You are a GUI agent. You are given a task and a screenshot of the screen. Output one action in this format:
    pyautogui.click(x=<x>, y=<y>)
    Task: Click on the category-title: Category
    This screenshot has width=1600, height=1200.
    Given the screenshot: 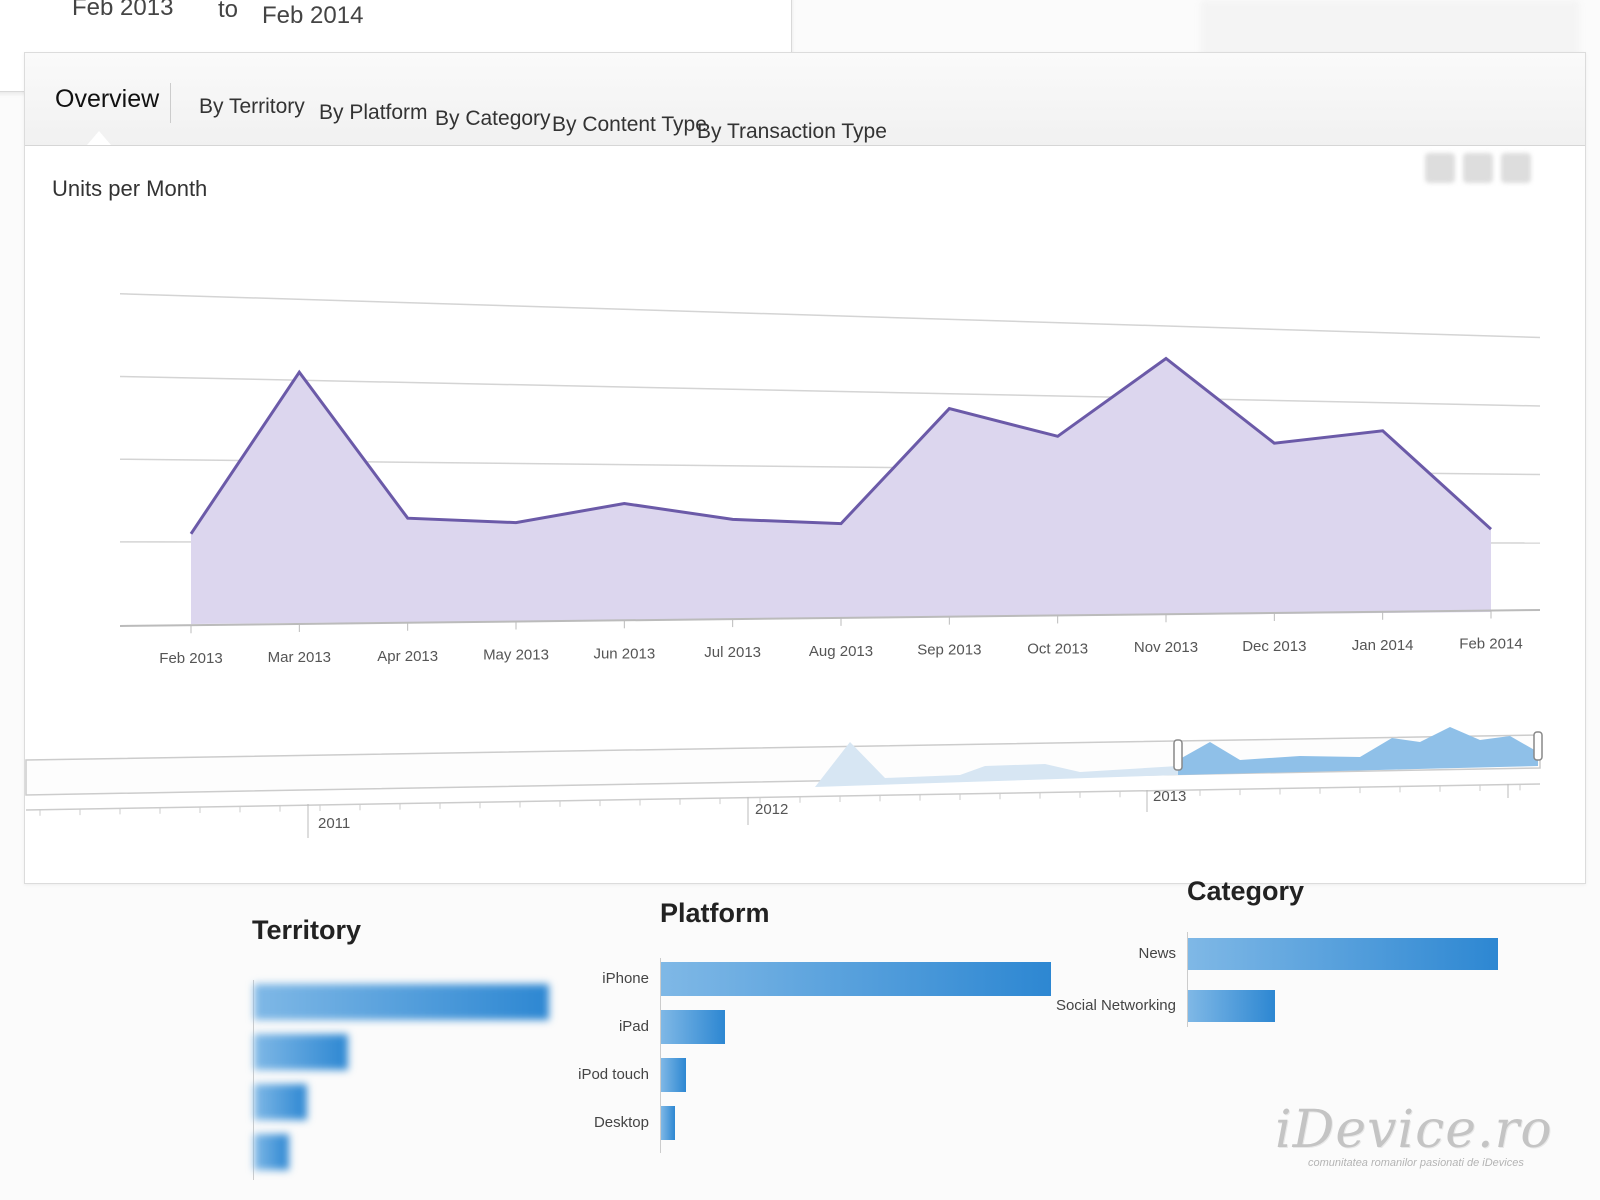 What is the action you would take?
    pyautogui.click(x=1246, y=891)
    